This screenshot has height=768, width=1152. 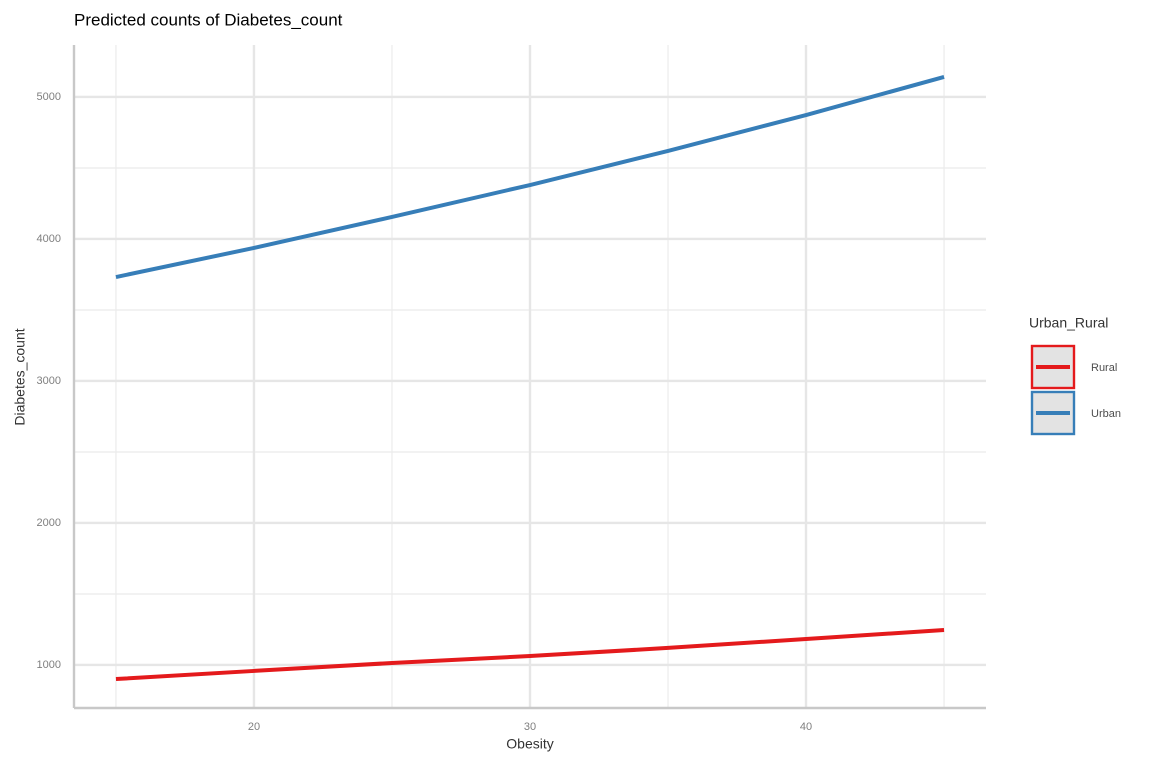 What do you see at coordinates (1068, 323) in the screenshot?
I see `legend-title: Urban_Rural` at bounding box center [1068, 323].